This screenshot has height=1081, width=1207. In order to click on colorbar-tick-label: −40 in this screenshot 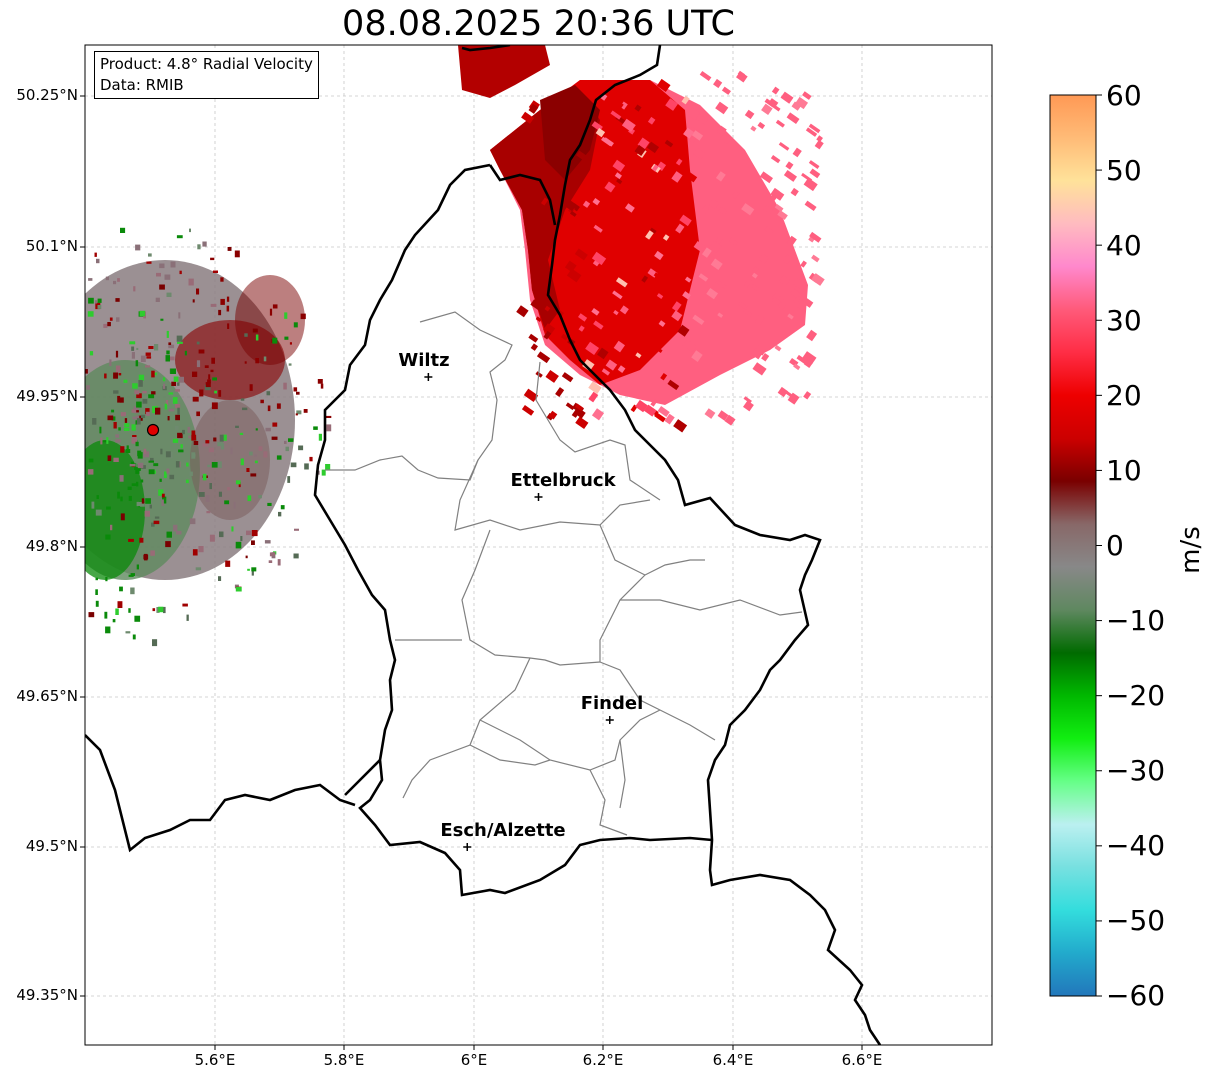, I will do `click(1136, 845)`.